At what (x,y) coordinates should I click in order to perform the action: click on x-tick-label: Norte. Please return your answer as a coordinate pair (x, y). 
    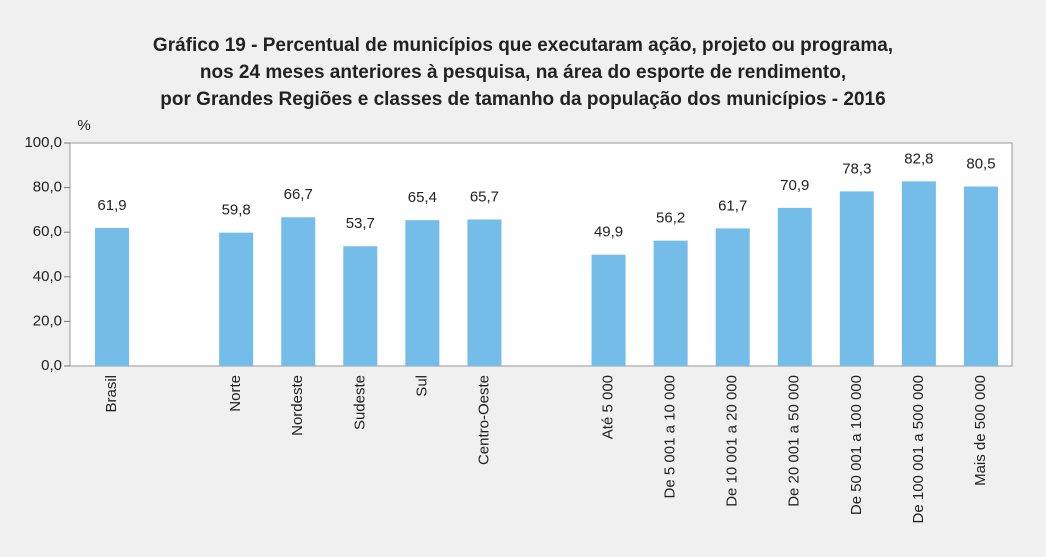
    Looking at the image, I should click on (235, 393).